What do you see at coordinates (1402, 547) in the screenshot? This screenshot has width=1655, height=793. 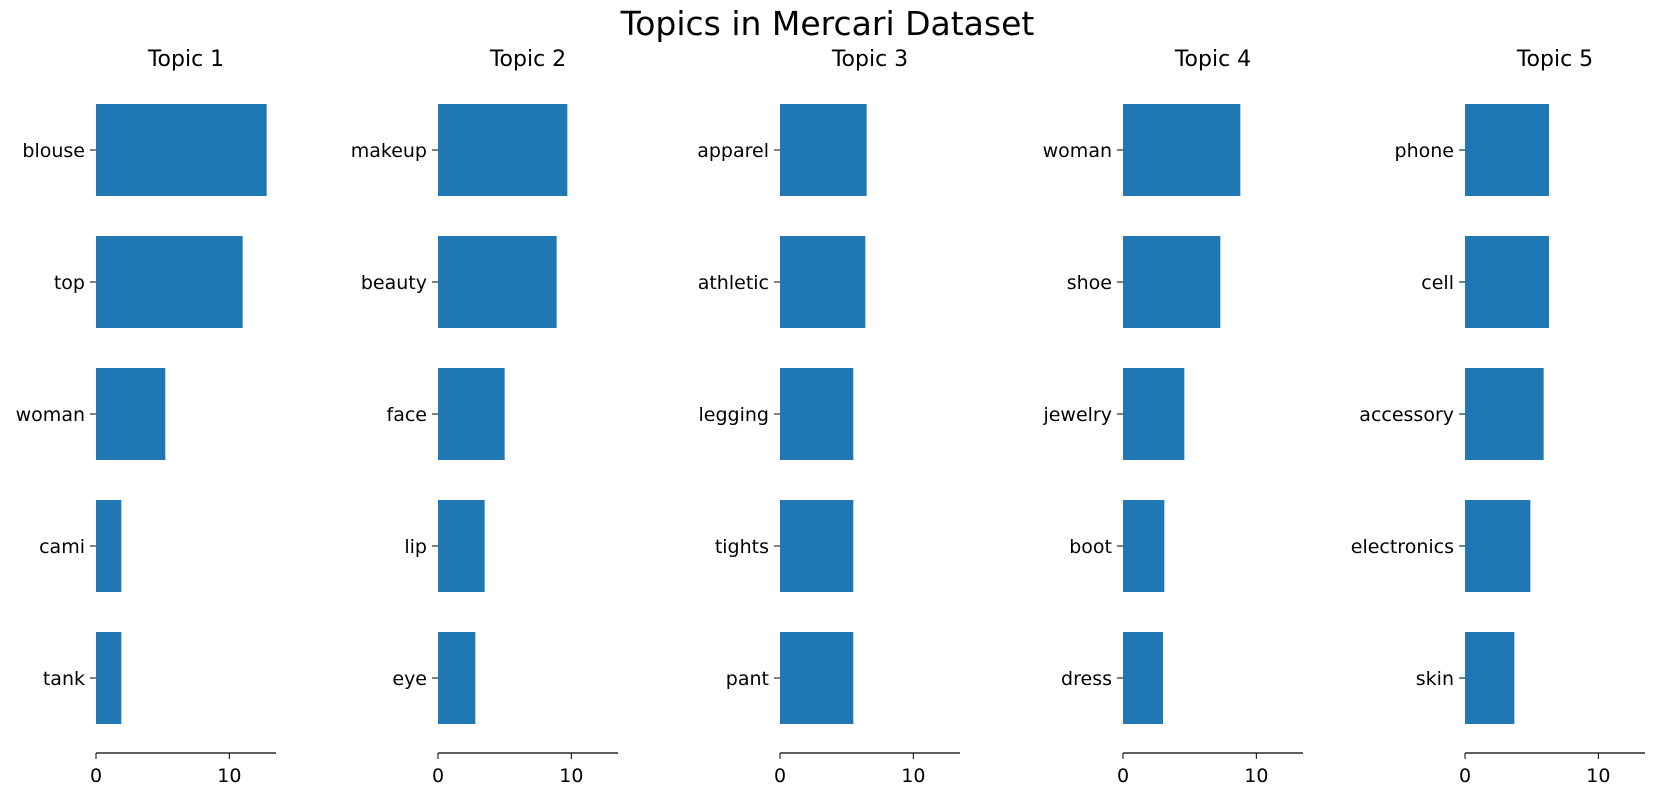 I see `category-label-topic5-electronics: electronics` at bounding box center [1402, 547].